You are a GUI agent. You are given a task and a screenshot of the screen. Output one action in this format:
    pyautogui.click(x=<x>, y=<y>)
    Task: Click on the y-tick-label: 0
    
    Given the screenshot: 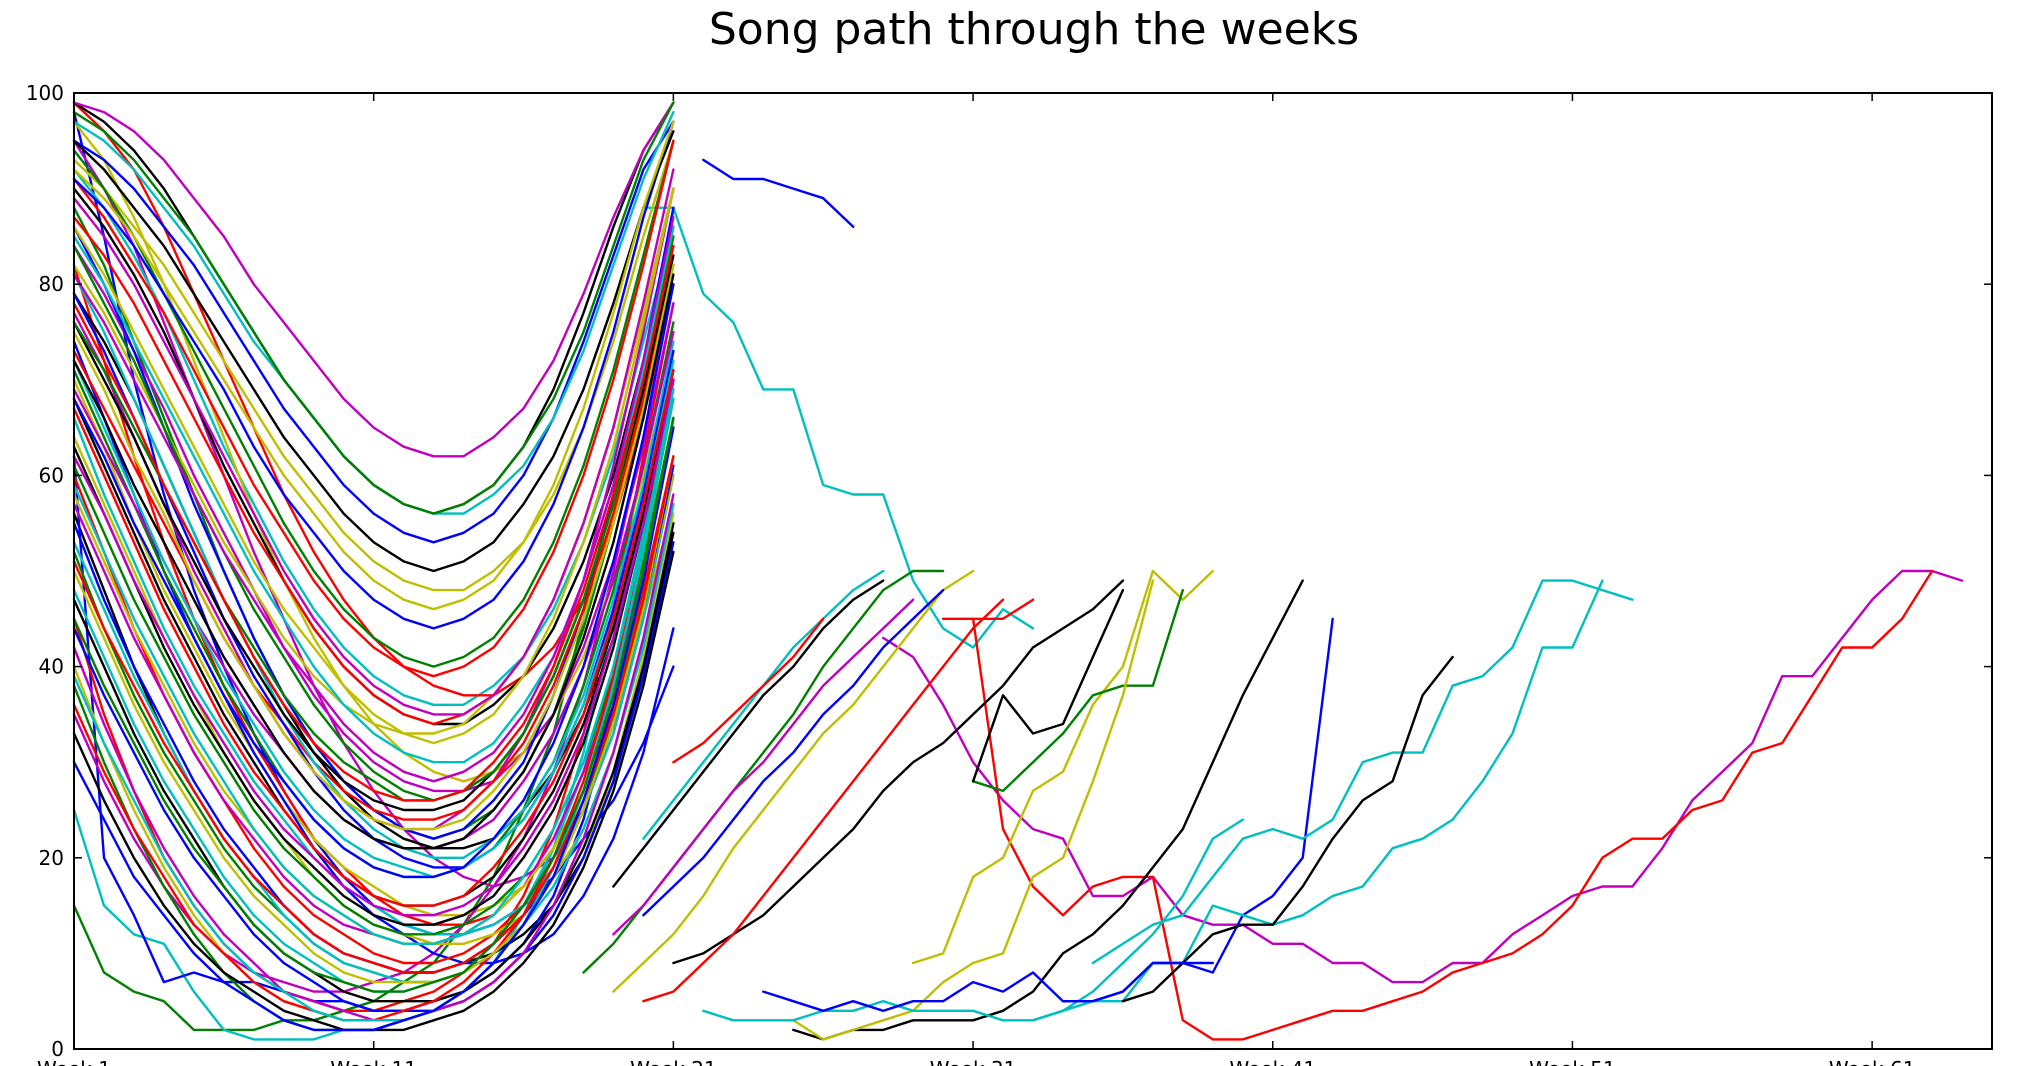 What is the action you would take?
    pyautogui.click(x=57, y=1049)
    